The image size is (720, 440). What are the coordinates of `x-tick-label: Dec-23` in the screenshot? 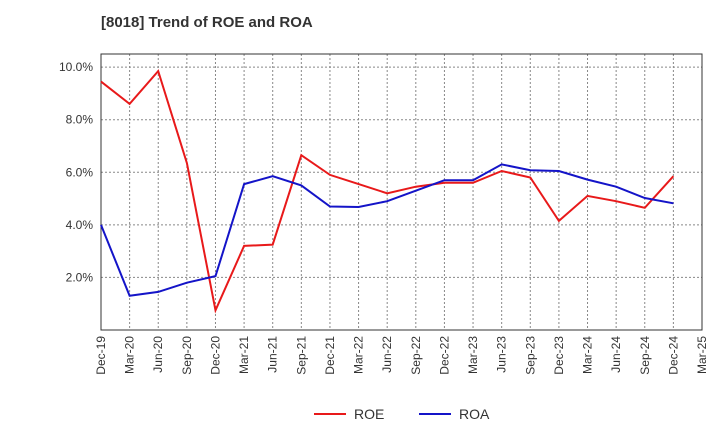 It's located at (559, 355).